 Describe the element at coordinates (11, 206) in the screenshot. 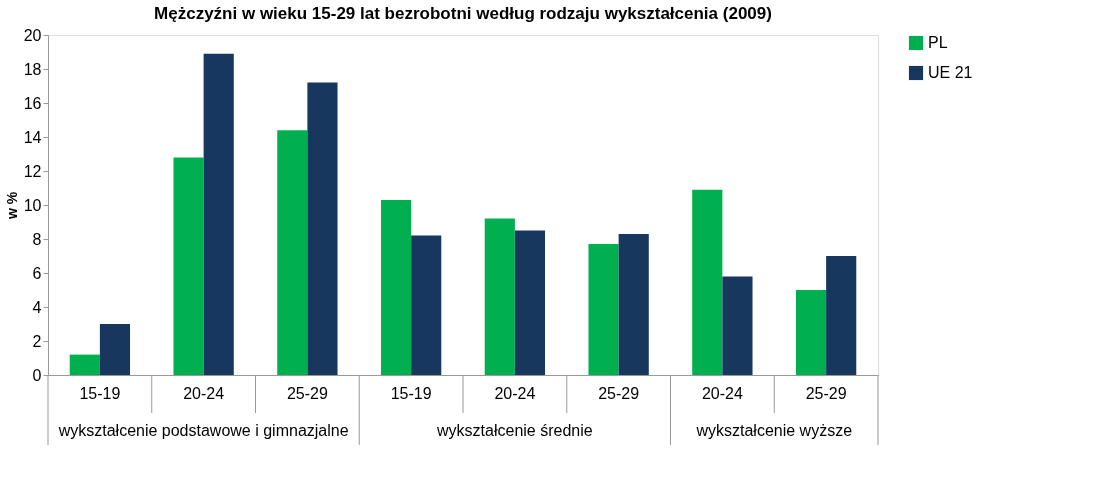

I see `y-axis-title: w %` at that location.